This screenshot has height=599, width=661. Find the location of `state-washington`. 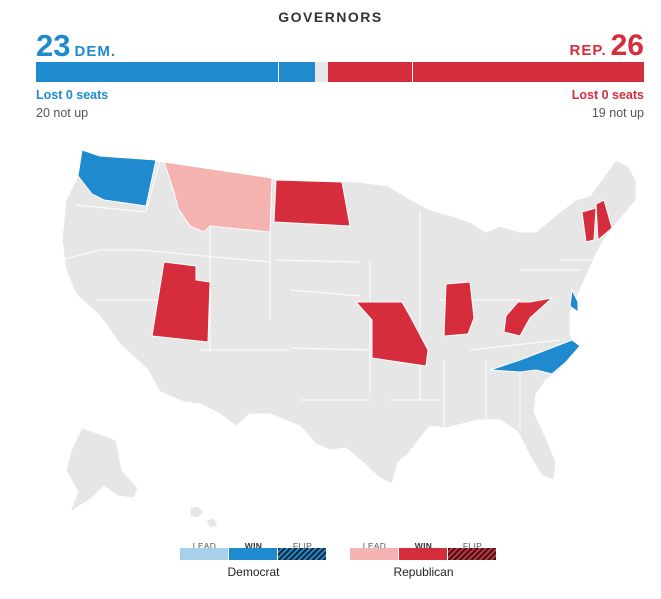

state-washington is located at coordinates (117, 178).